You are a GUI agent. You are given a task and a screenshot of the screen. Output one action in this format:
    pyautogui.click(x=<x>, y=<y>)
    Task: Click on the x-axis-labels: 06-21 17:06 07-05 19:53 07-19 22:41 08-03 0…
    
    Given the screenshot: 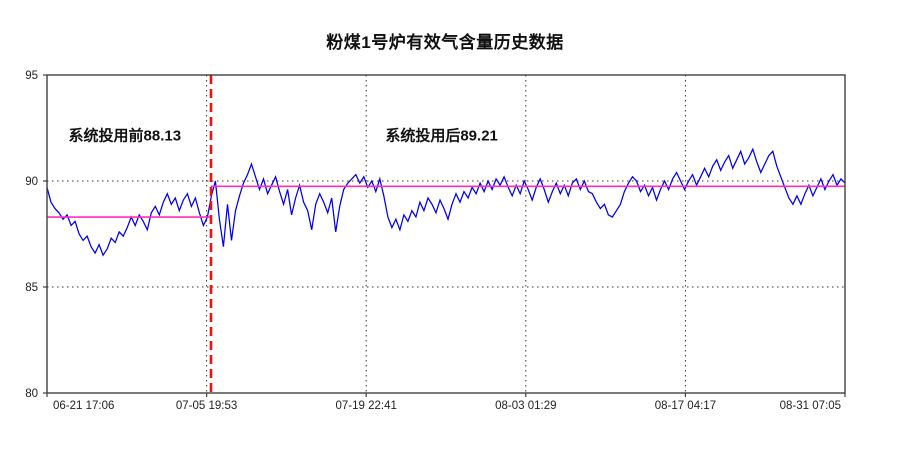 What is the action you would take?
    pyautogui.click(x=447, y=406)
    